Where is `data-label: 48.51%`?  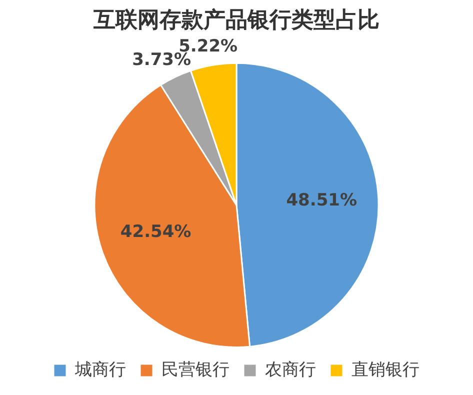
data-label: 48.51% is located at coordinates (322, 200).